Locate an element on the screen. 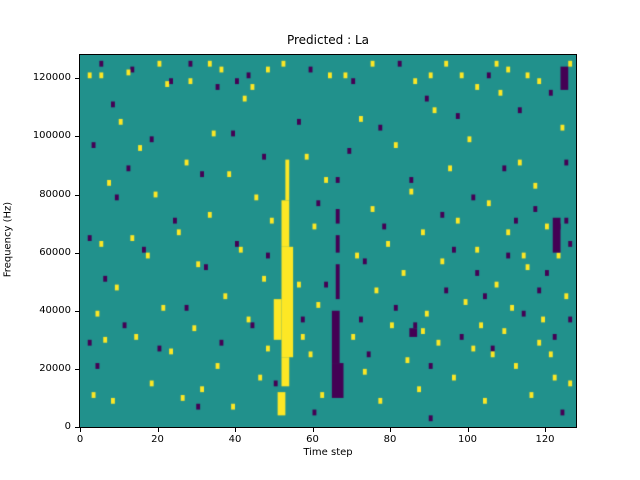  x-tick-label: 40 is located at coordinates (235, 439).